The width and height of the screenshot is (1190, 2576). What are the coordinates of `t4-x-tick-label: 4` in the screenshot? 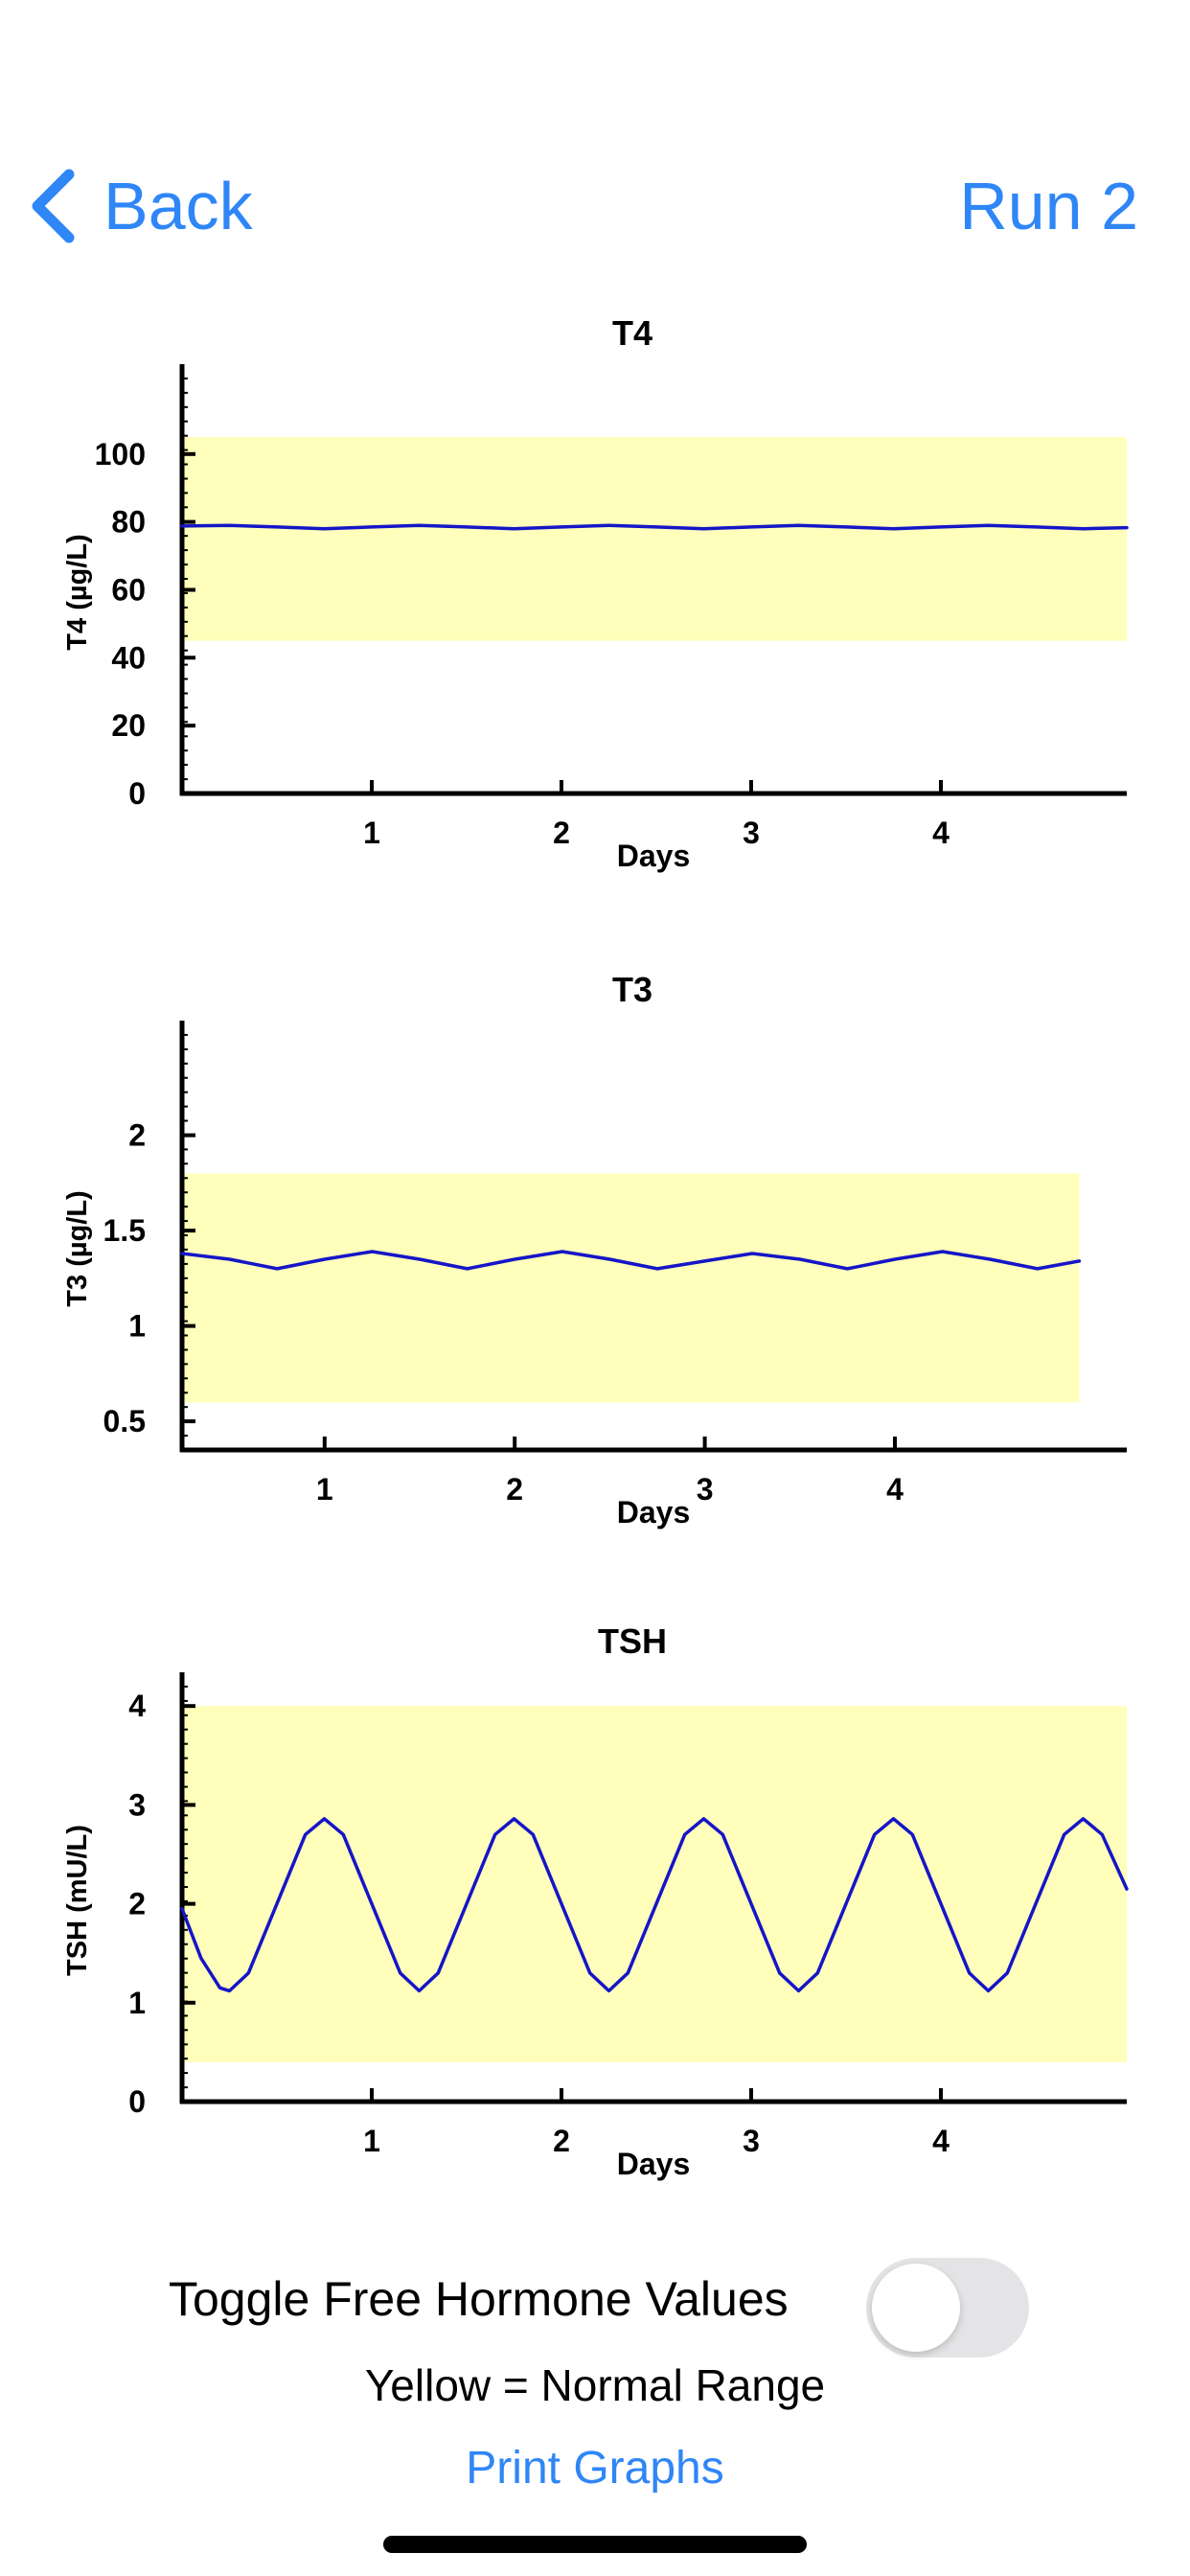 It's located at (941, 833).